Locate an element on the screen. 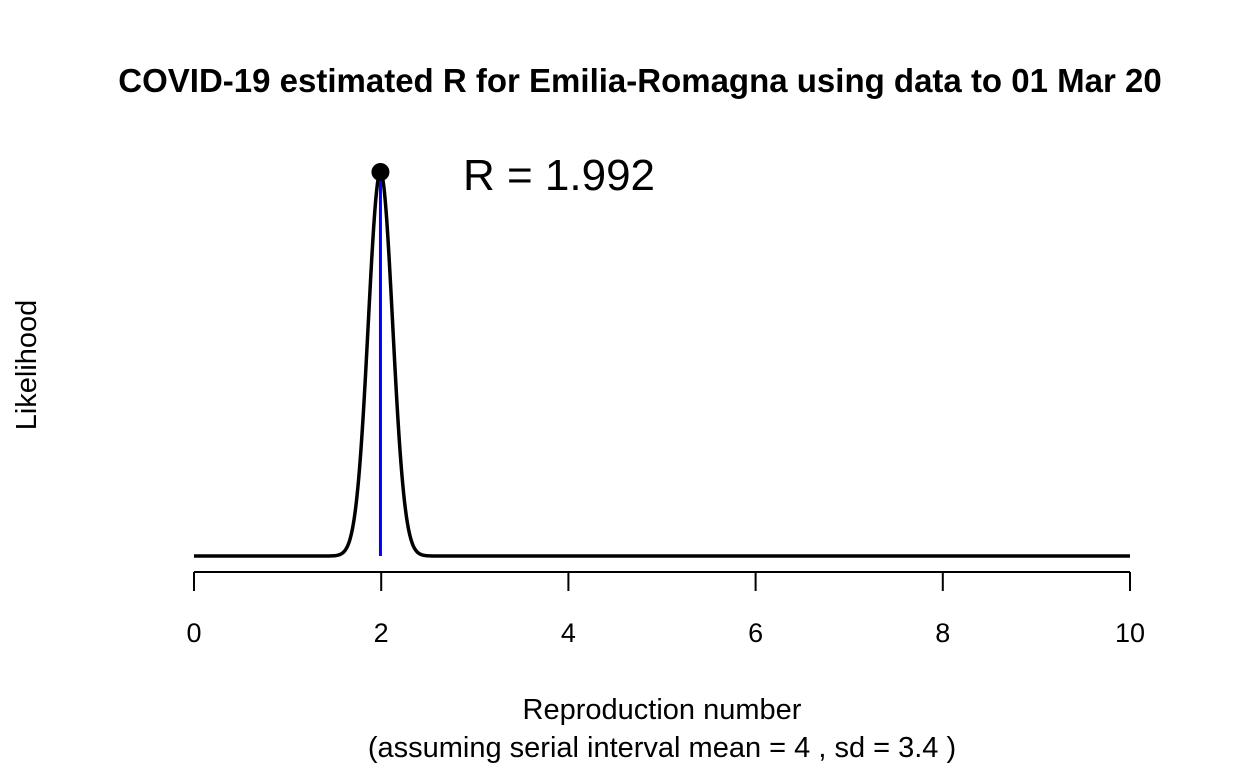  y-axis-label: Likelihood is located at coordinates (27, 365).